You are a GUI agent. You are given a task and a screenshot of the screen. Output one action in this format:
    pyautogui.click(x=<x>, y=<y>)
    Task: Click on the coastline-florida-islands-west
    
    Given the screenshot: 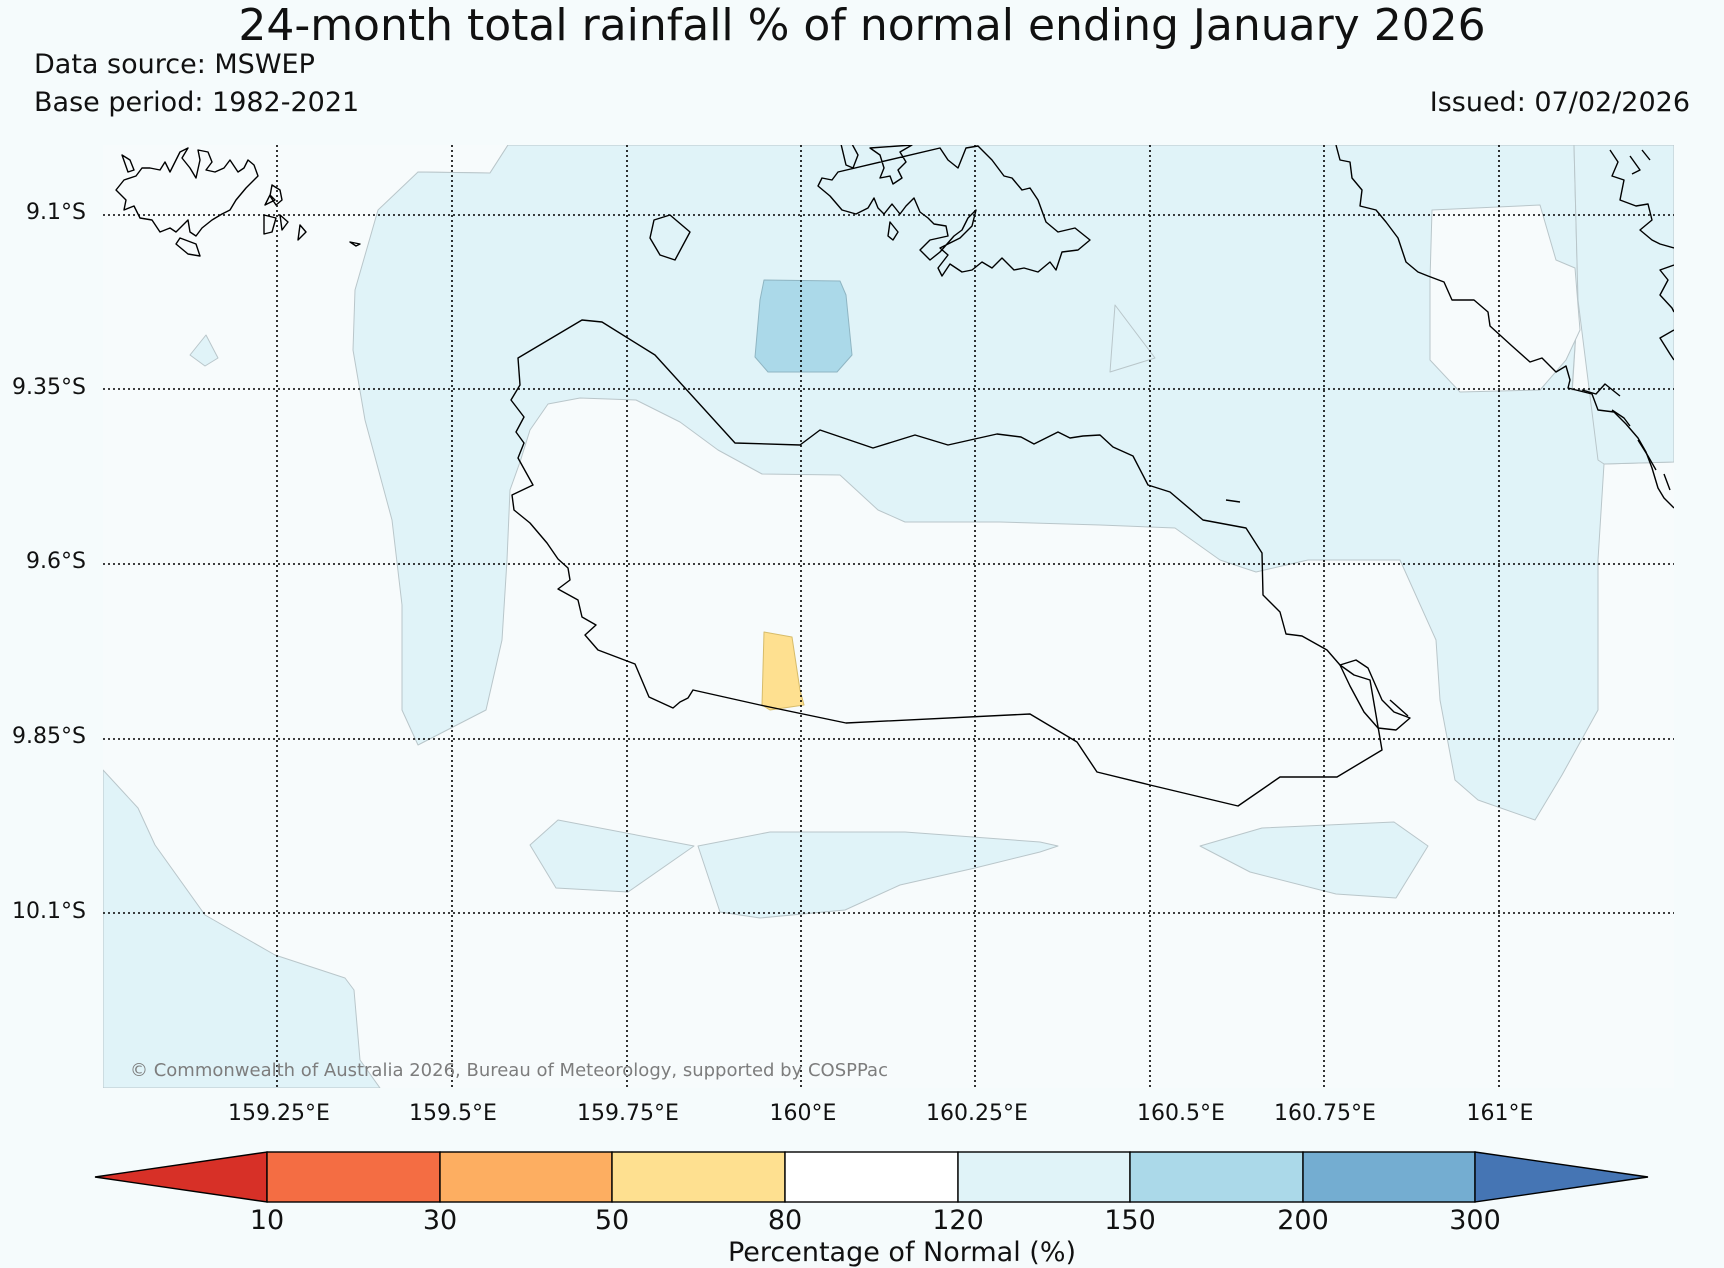 What is the action you would take?
    pyautogui.click(x=238, y=202)
    